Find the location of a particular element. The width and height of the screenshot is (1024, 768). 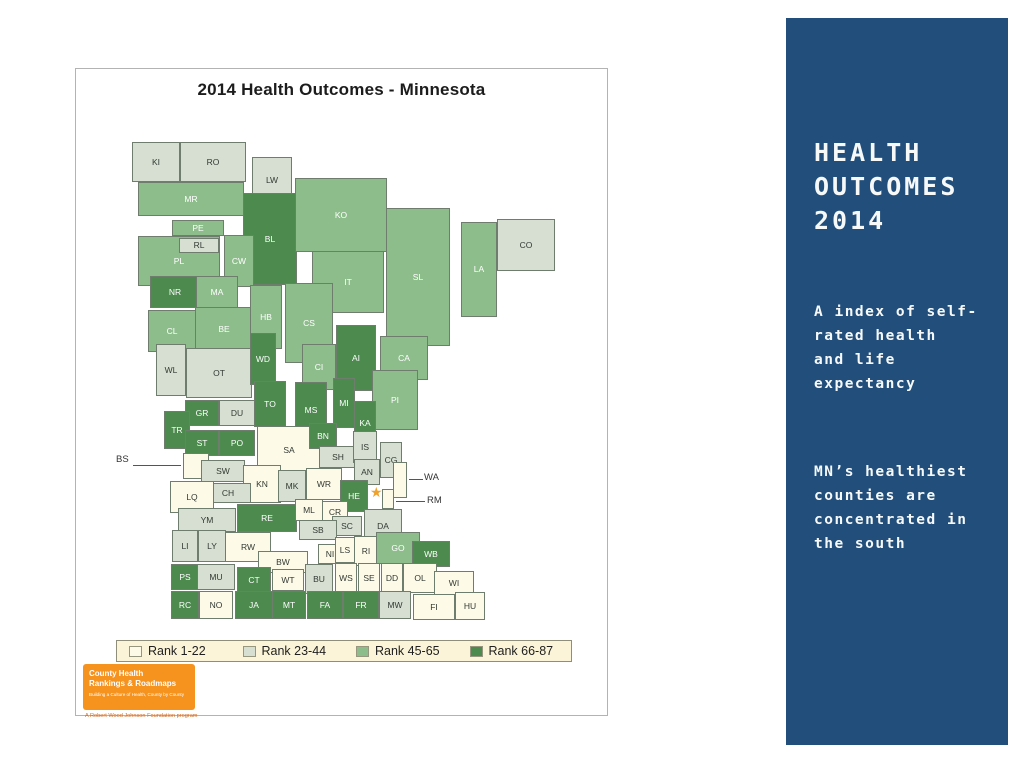

county-label-LY: LY is located at coordinates (212, 545).